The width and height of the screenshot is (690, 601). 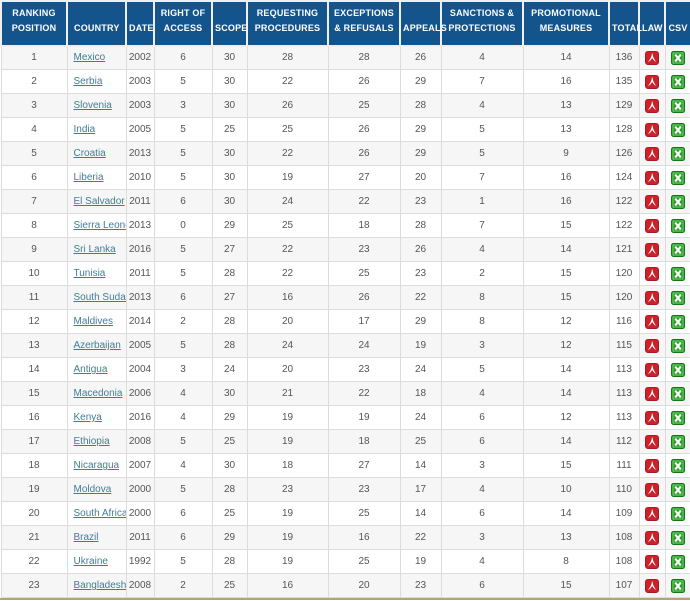 What do you see at coordinates (92, 106) in the screenshot?
I see `country-link: Slovenia` at bounding box center [92, 106].